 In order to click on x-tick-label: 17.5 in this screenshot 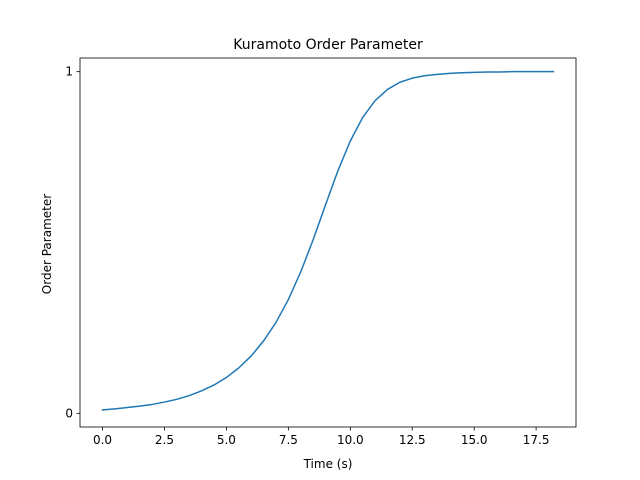, I will do `click(536, 440)`.